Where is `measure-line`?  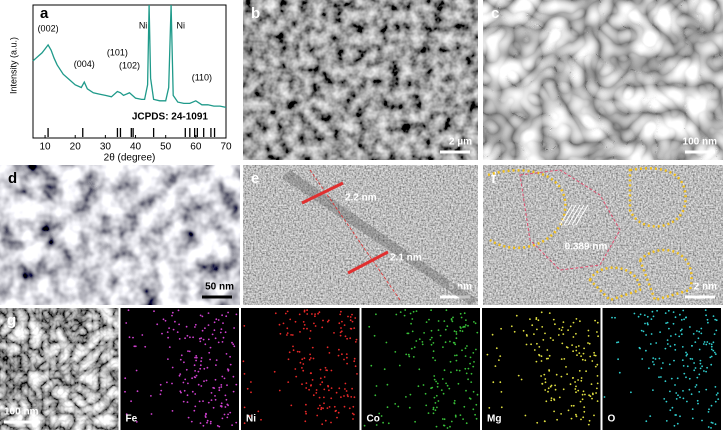
measure-line is located at coordinates (322, 193).